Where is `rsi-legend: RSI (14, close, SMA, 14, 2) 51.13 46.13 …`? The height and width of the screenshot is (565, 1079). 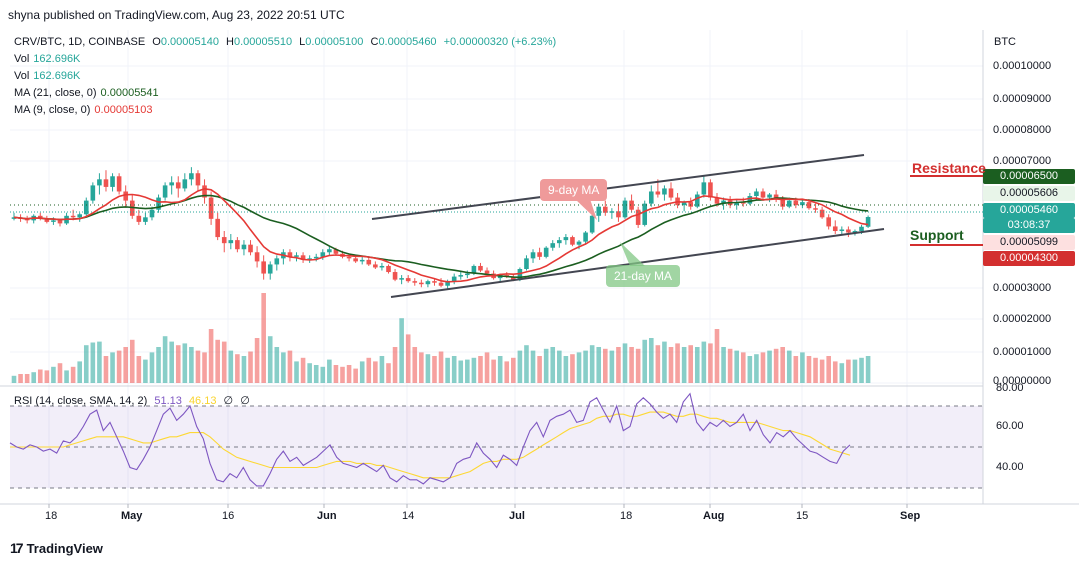 rsi-legend: RSI (14, close, SMA, 14, 2) 51.13 46.13 … is located at coordinates (134, 400).